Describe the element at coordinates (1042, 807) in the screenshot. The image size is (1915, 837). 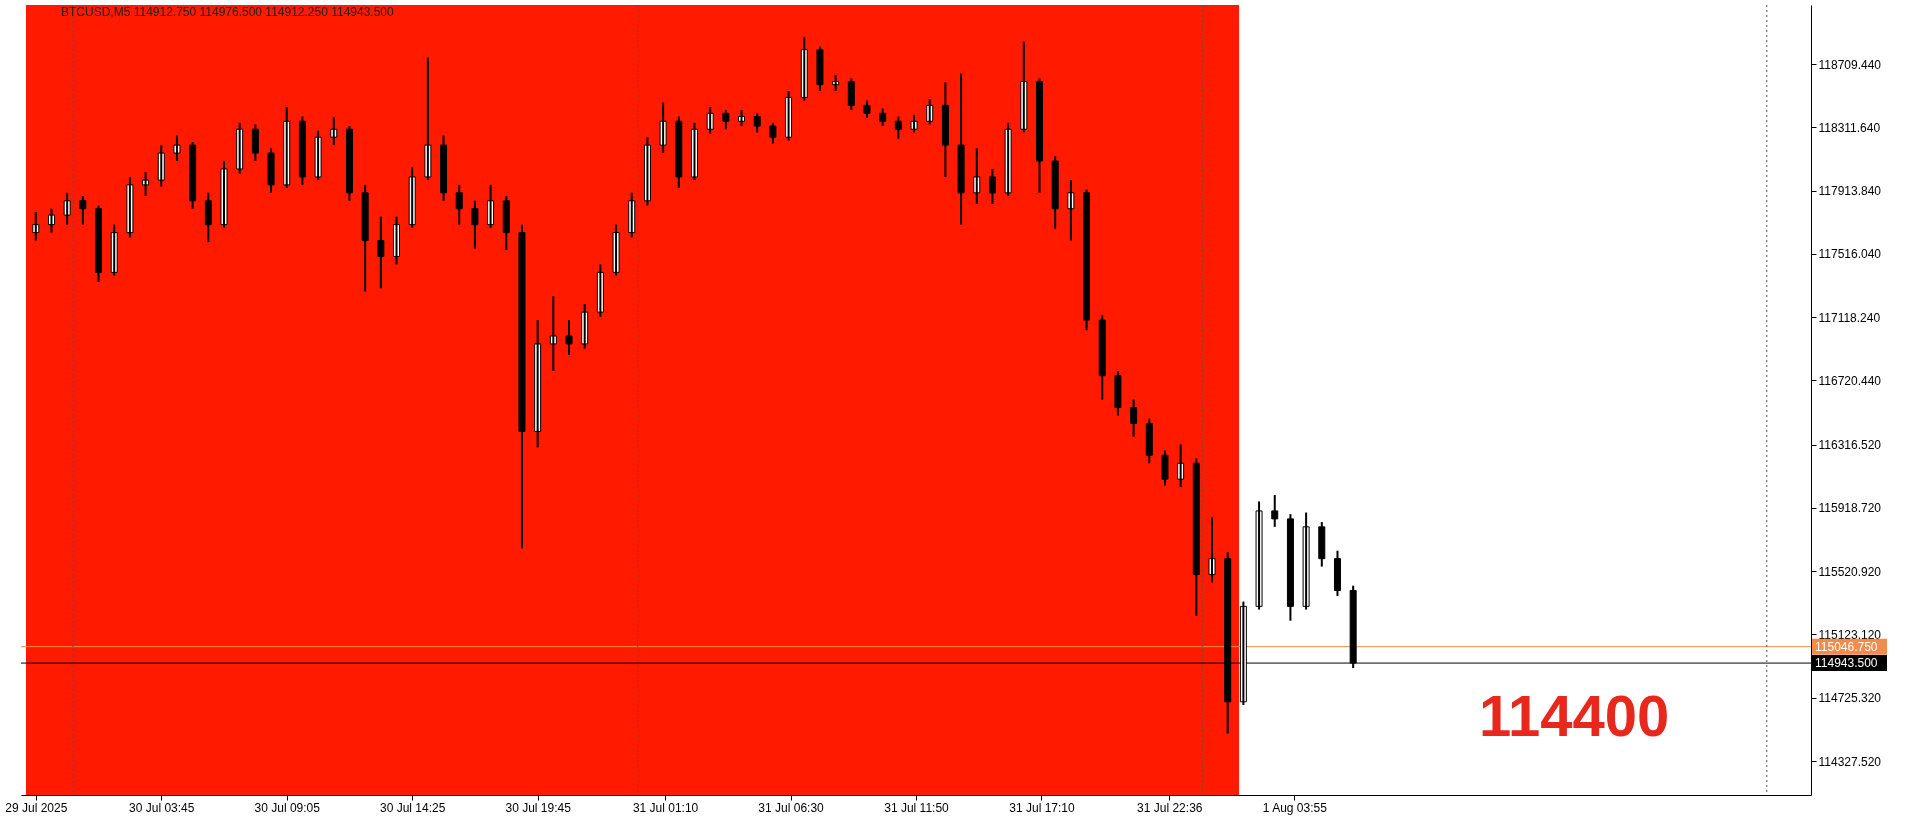
I see `x-tick-label: 31 Jul 17:10` at that location.